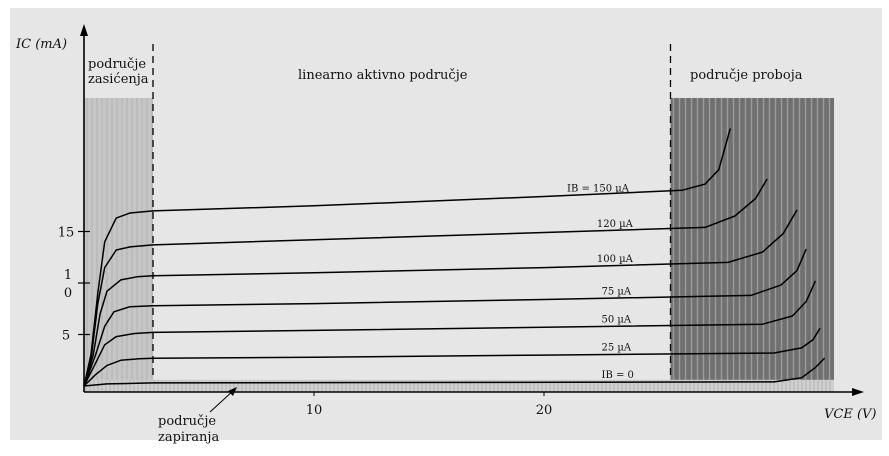 The image size is (889, 456). What do you see at coordinates (850, 414) in the screenshot?
I see `x-axis-label: VCE (V)` at bounding box center [850, 414].